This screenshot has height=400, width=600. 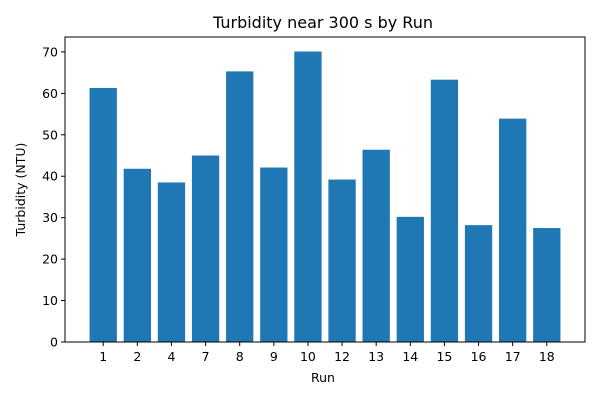 What do you see at coordinates (50, 134) in the screenshot?
I see `y-tick-label: 50` at bounding box center [50, 134].